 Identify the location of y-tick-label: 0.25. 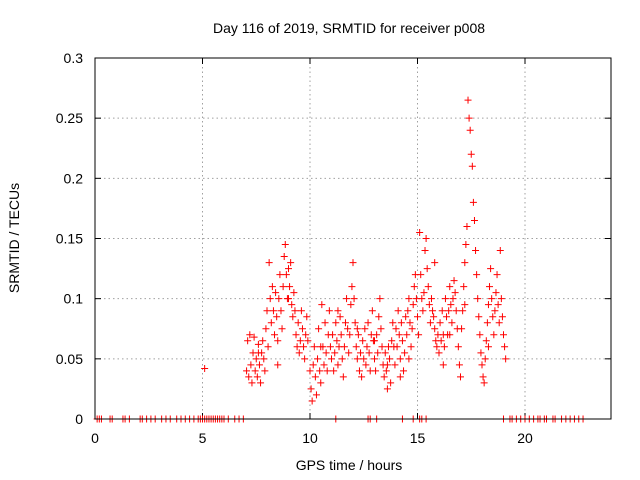
(69, 118).